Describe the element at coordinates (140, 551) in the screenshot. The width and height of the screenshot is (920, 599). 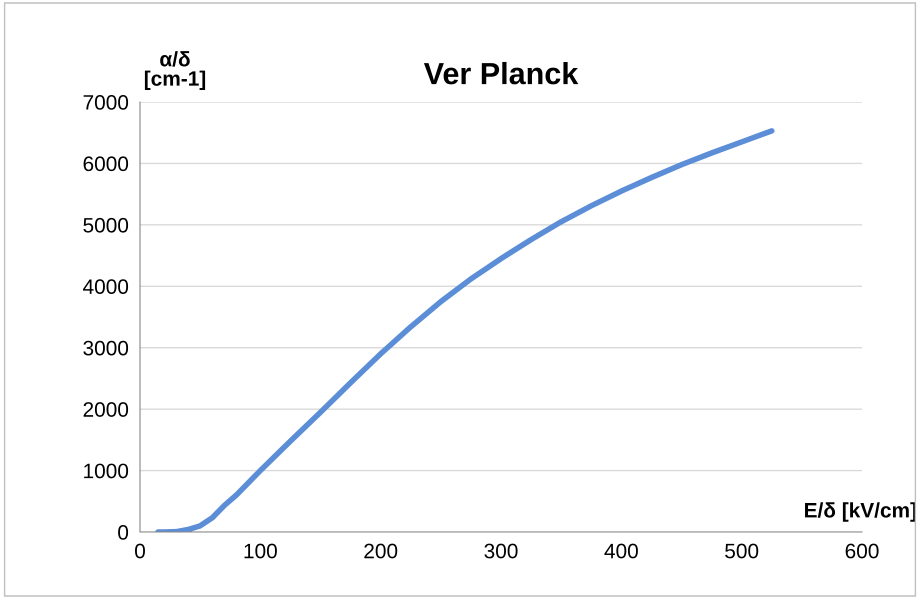
I see `x-tick-label: 0` at that location.